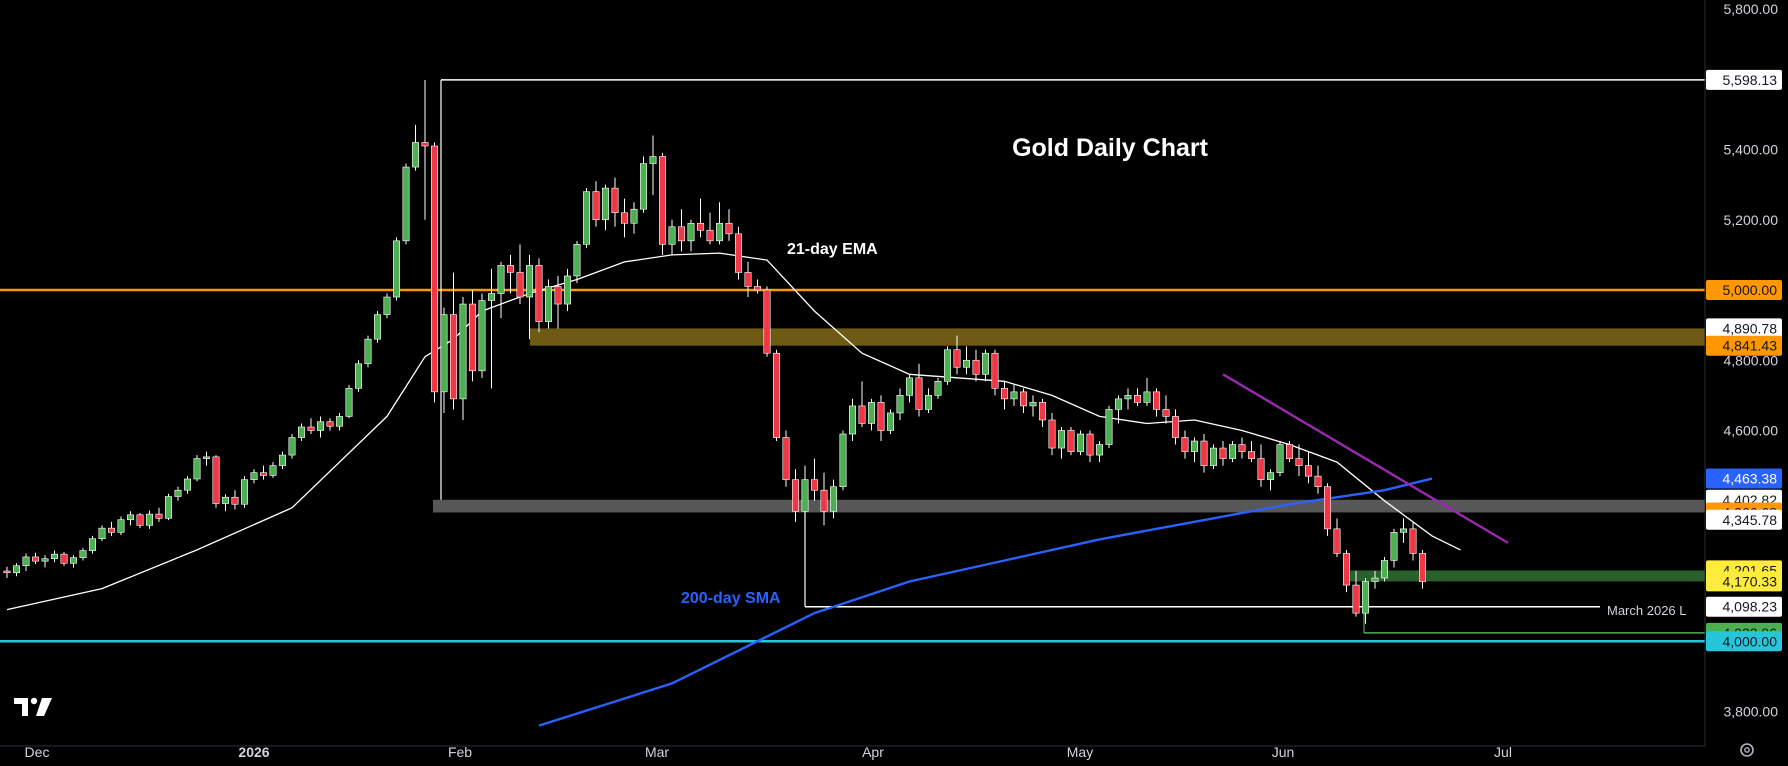 The width and height of the screenshot is (1788, 766). I want to click on time-tick-label: 2026, so click(253, 752).